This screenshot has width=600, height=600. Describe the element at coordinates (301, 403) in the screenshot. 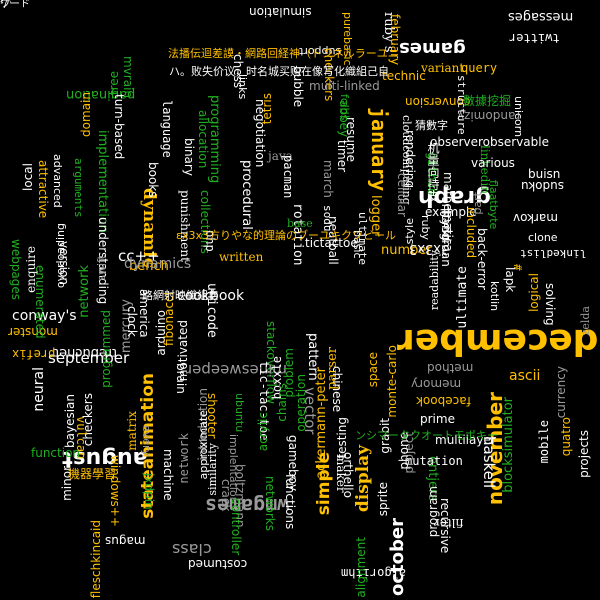

I see `cloud-word: operation` at that location.